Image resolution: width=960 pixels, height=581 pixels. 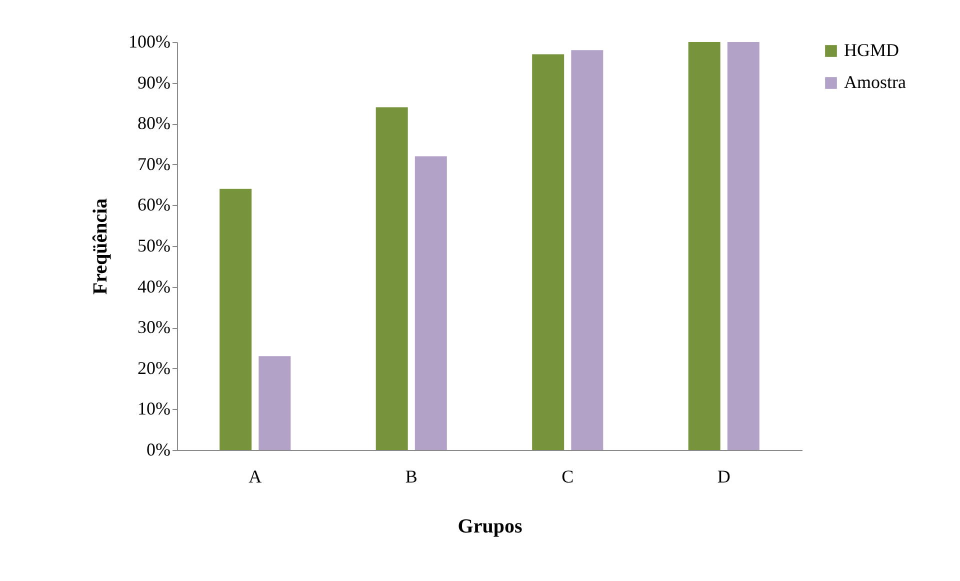 I want to click on y-tick-label: 70%, so click(x=154, y=164).